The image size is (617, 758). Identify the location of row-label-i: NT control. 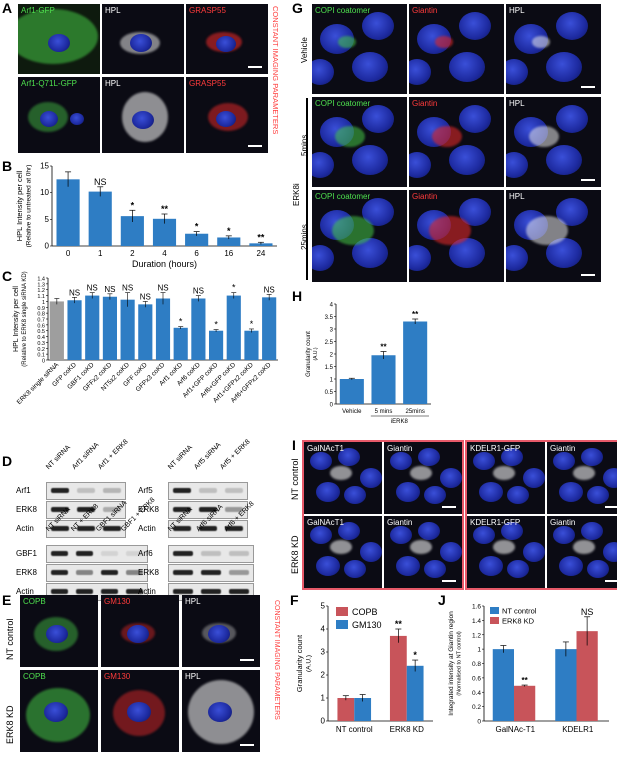
(295, 479).